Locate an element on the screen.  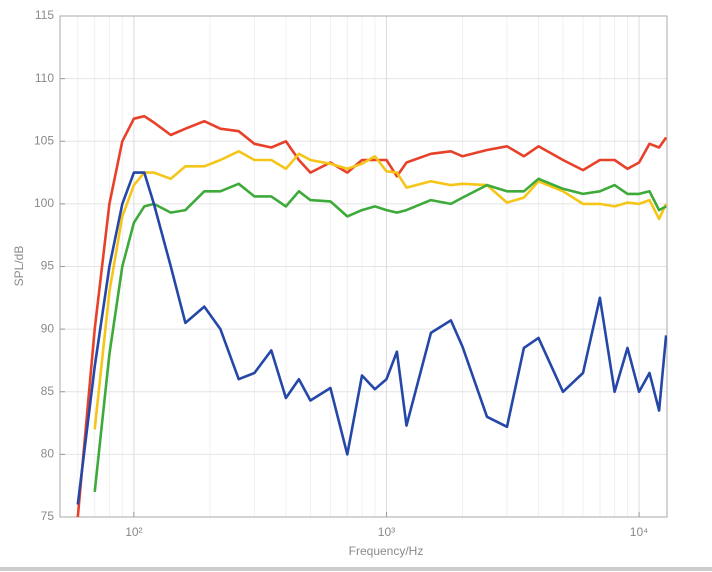
y-tick-label: 110 is located at coordinates (44, 78).